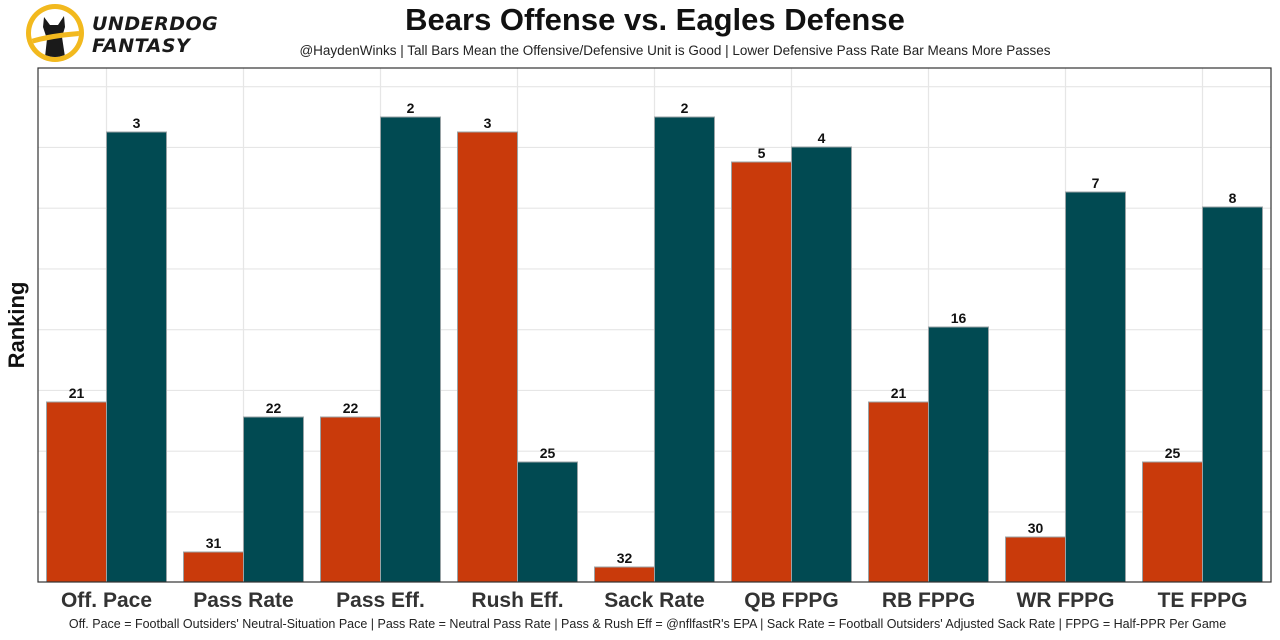  I want to click on bar-value-label: 31, so click(214, 543).